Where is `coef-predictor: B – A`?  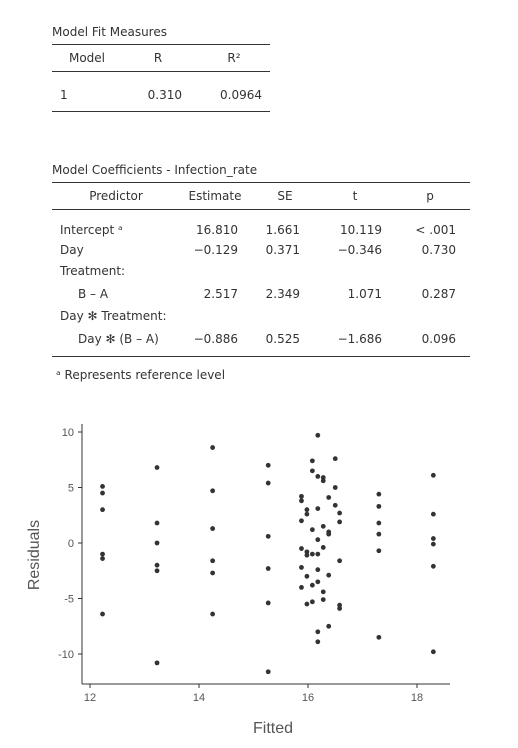 coef-predictor: B – A is located at coordinates (93, 294).